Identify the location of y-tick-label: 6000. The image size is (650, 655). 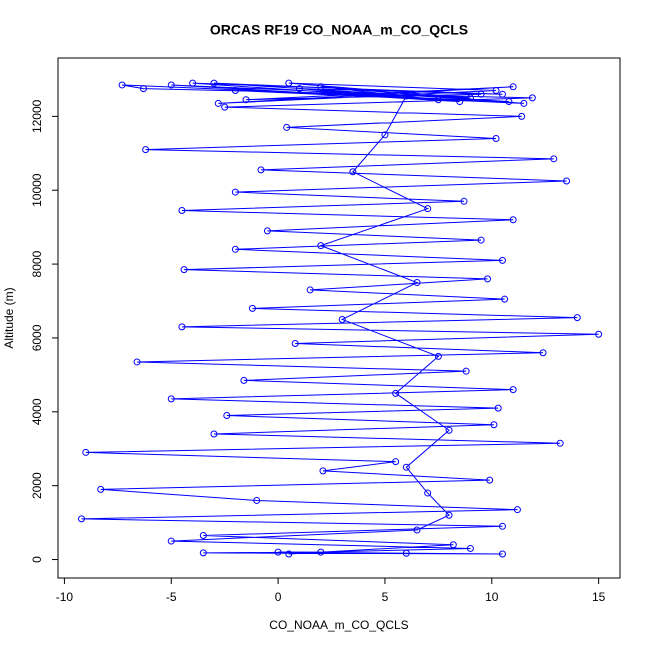
(37, 337).